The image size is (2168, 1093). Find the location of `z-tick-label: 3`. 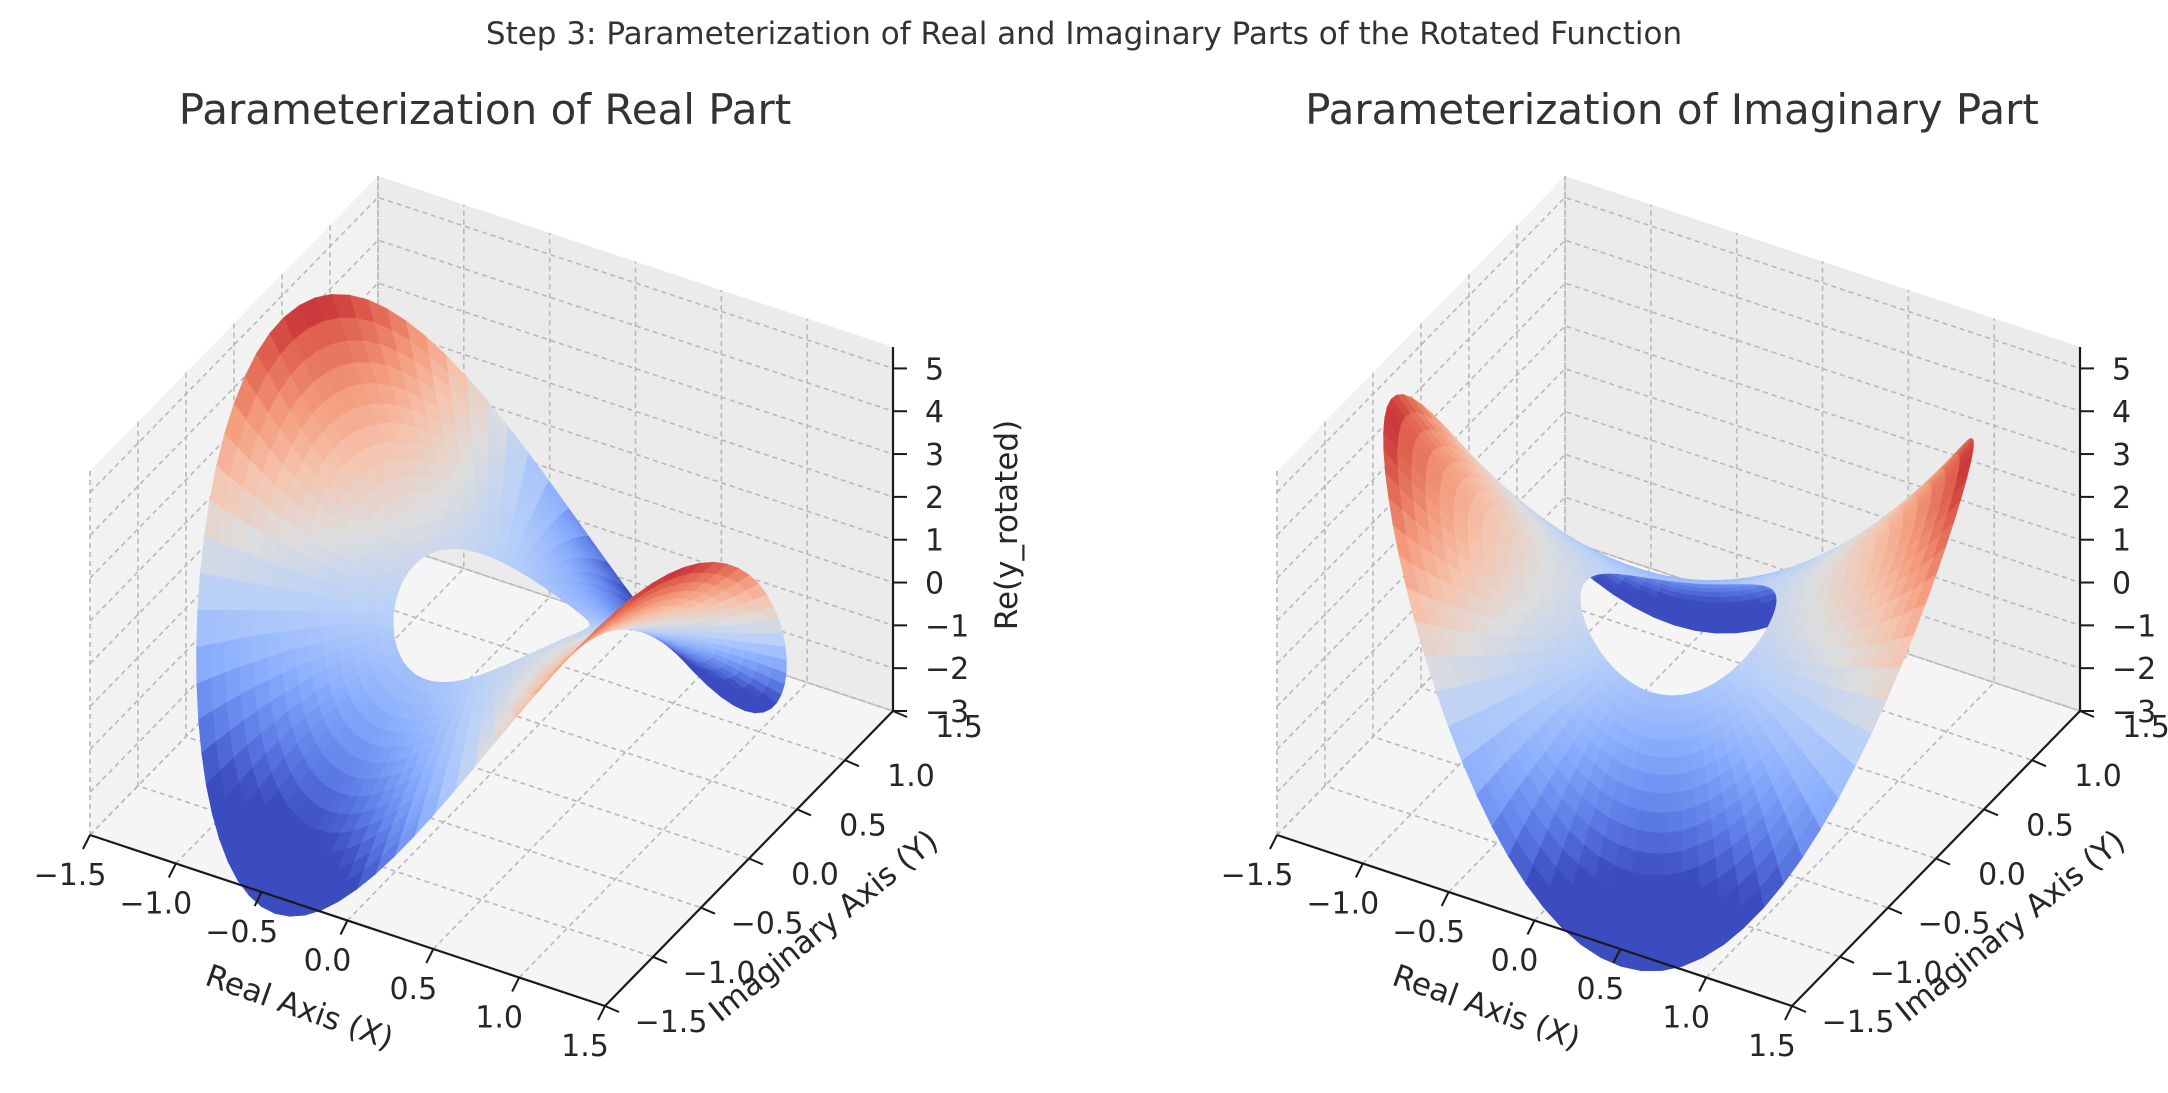

z-tick-label: 3 is located at coordinates (934, 455).